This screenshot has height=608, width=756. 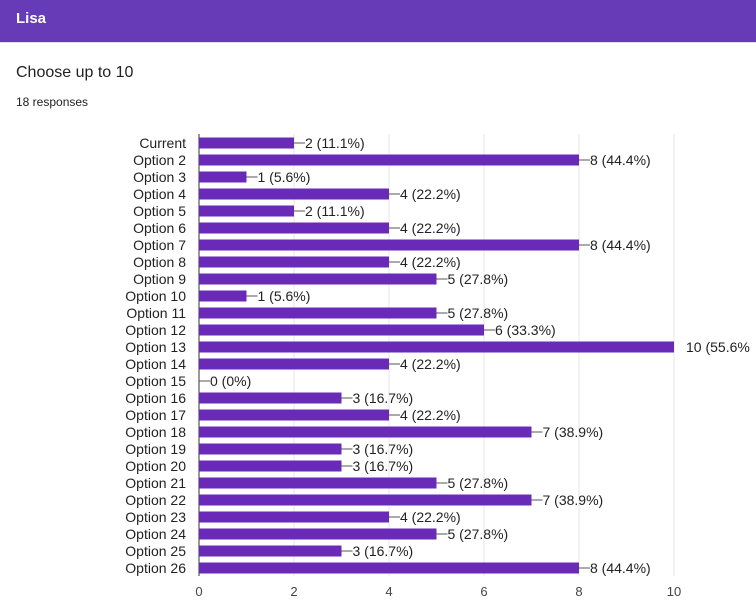 I want to click on category-label: Option 15, so click(x=155, y=381).